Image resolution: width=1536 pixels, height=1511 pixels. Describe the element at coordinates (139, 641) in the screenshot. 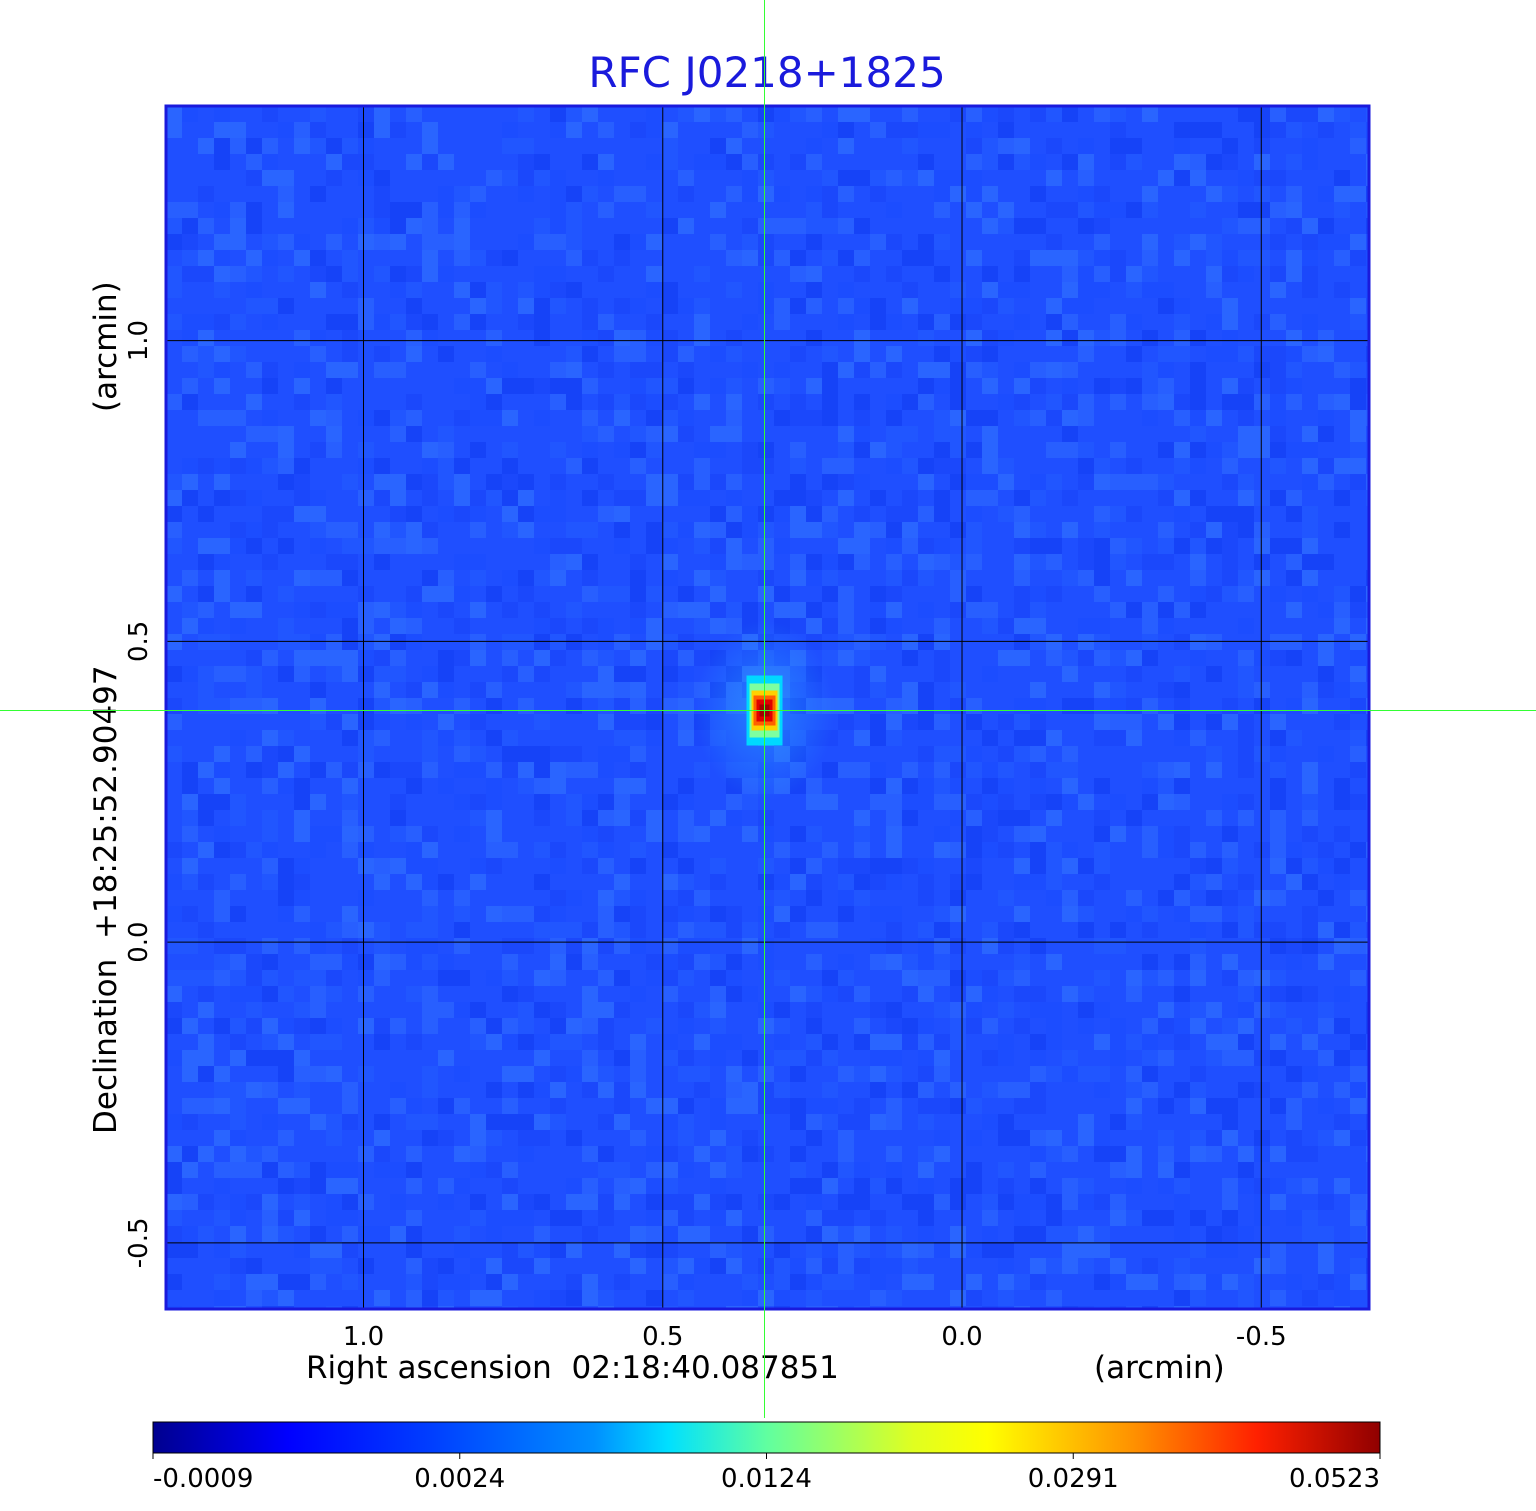

I see `y-tick-label: 0.5` at that location.